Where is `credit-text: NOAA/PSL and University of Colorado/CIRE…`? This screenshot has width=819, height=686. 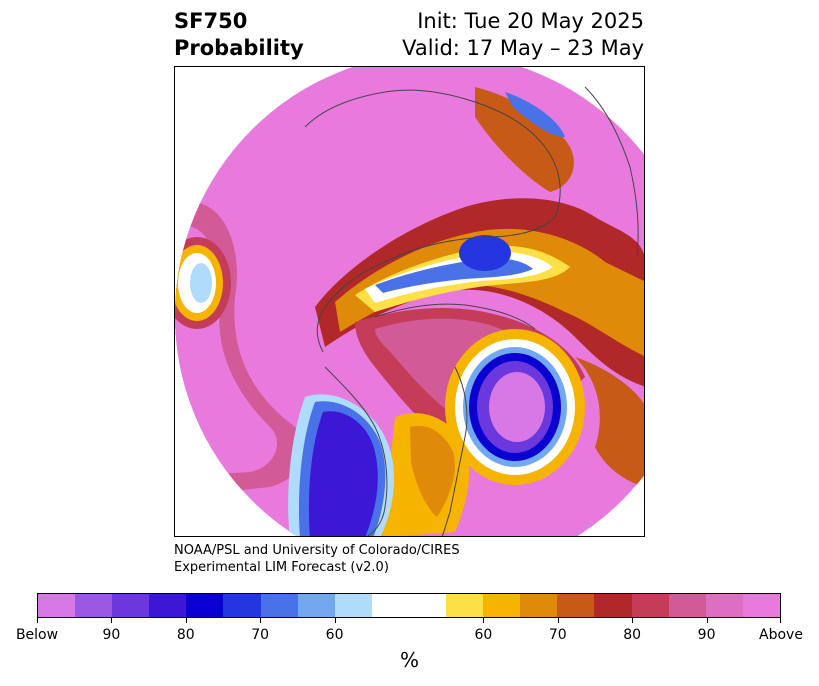
credit-text: NOAA/PSL and University of Colorado/CIRE… is located at coordinates (317, 559).